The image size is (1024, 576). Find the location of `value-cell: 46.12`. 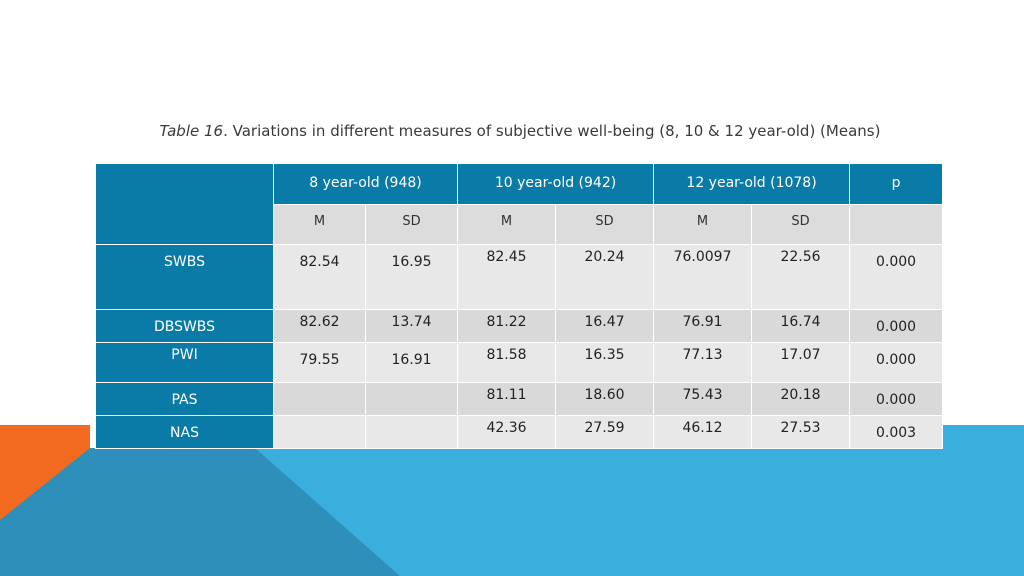

value-cell: 46.12 is located at coordinates (703, 432).